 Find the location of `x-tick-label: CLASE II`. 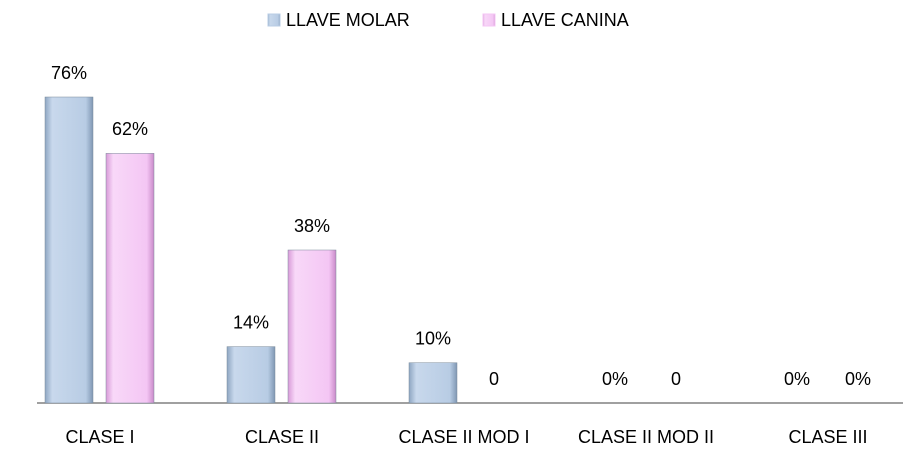

x-tick-label: CLASE II is located at coordinates (282, 437).